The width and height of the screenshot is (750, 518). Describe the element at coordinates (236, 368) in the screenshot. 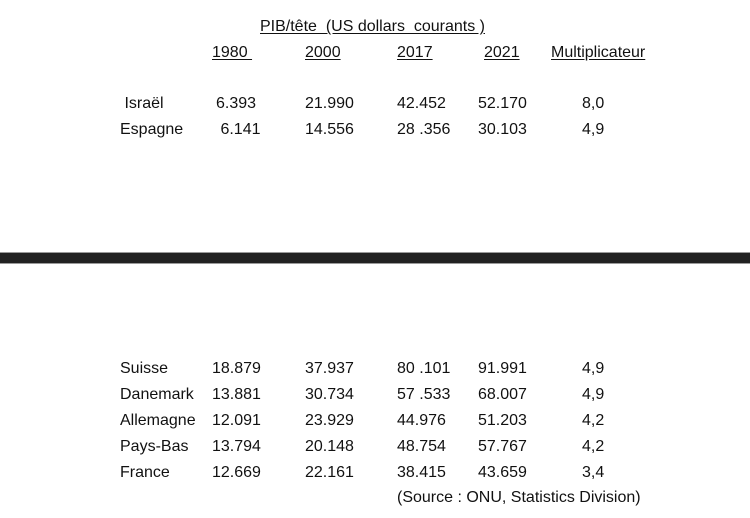

I see `value-1980: 18.879` at that location.